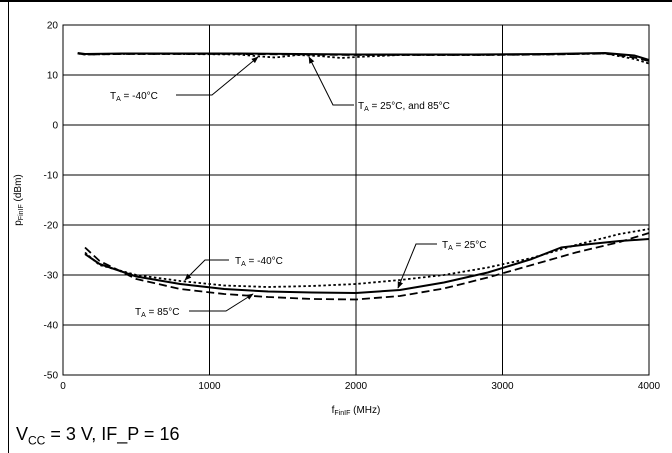 The height and width of the screenshot is (453, 672). Describe the element at coordinates (333, 410) in the screenshot. I see `x-axis-label-main: f` at that location.